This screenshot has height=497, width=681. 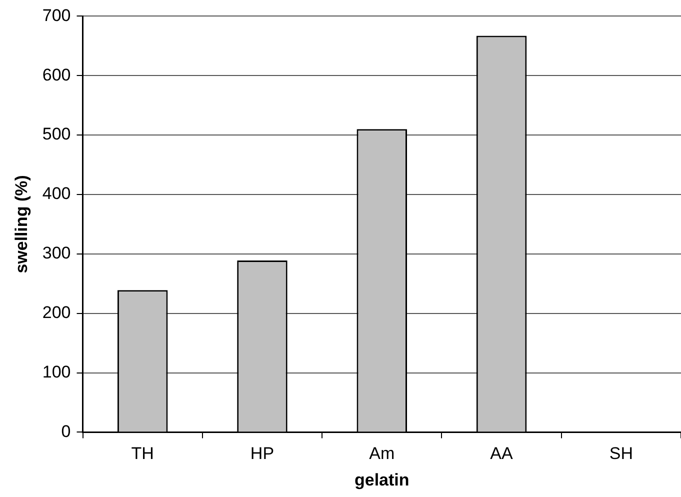 What do you see at coordinates (56, 253) in the screenshot?
I see `y-tick-label: 300` at bounding box center [56, 253].